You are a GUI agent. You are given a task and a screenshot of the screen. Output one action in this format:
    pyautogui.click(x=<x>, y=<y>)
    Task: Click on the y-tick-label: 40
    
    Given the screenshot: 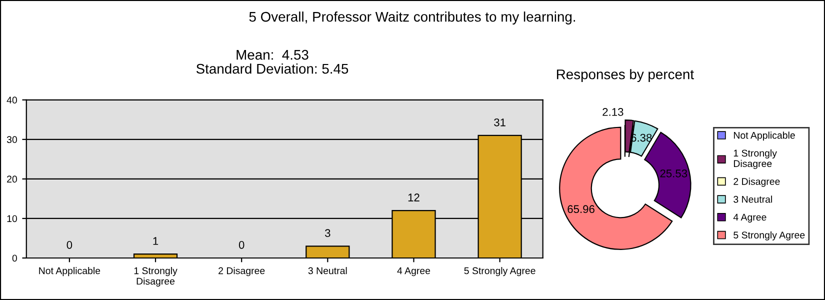 What is the action you would take?
    pyautogui.click(x=11, y=100)
    